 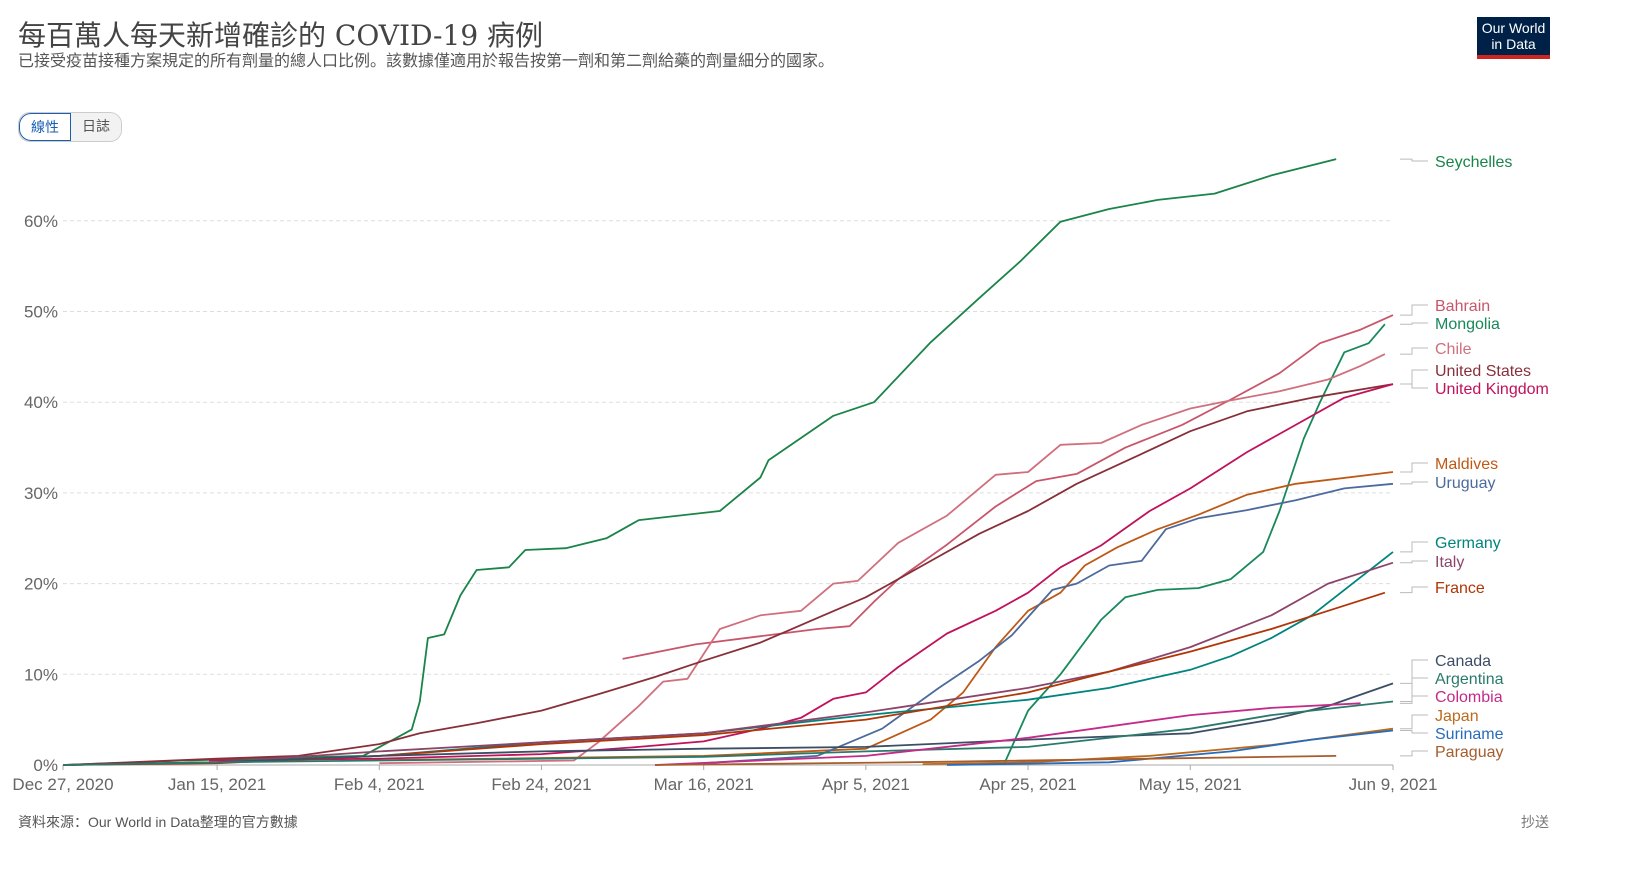 I want to click on logo-line-1: Our World, so click(x=1513, y=28).